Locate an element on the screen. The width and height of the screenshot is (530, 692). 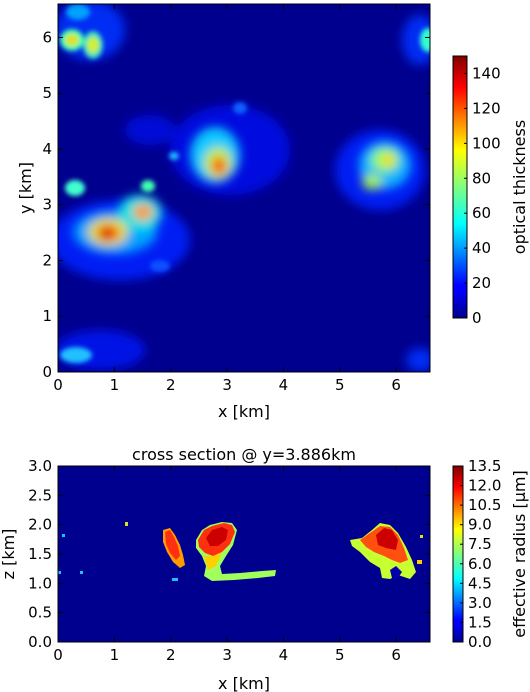
bot1-x-tick-label: 3 is located at coordinates (227, 655).